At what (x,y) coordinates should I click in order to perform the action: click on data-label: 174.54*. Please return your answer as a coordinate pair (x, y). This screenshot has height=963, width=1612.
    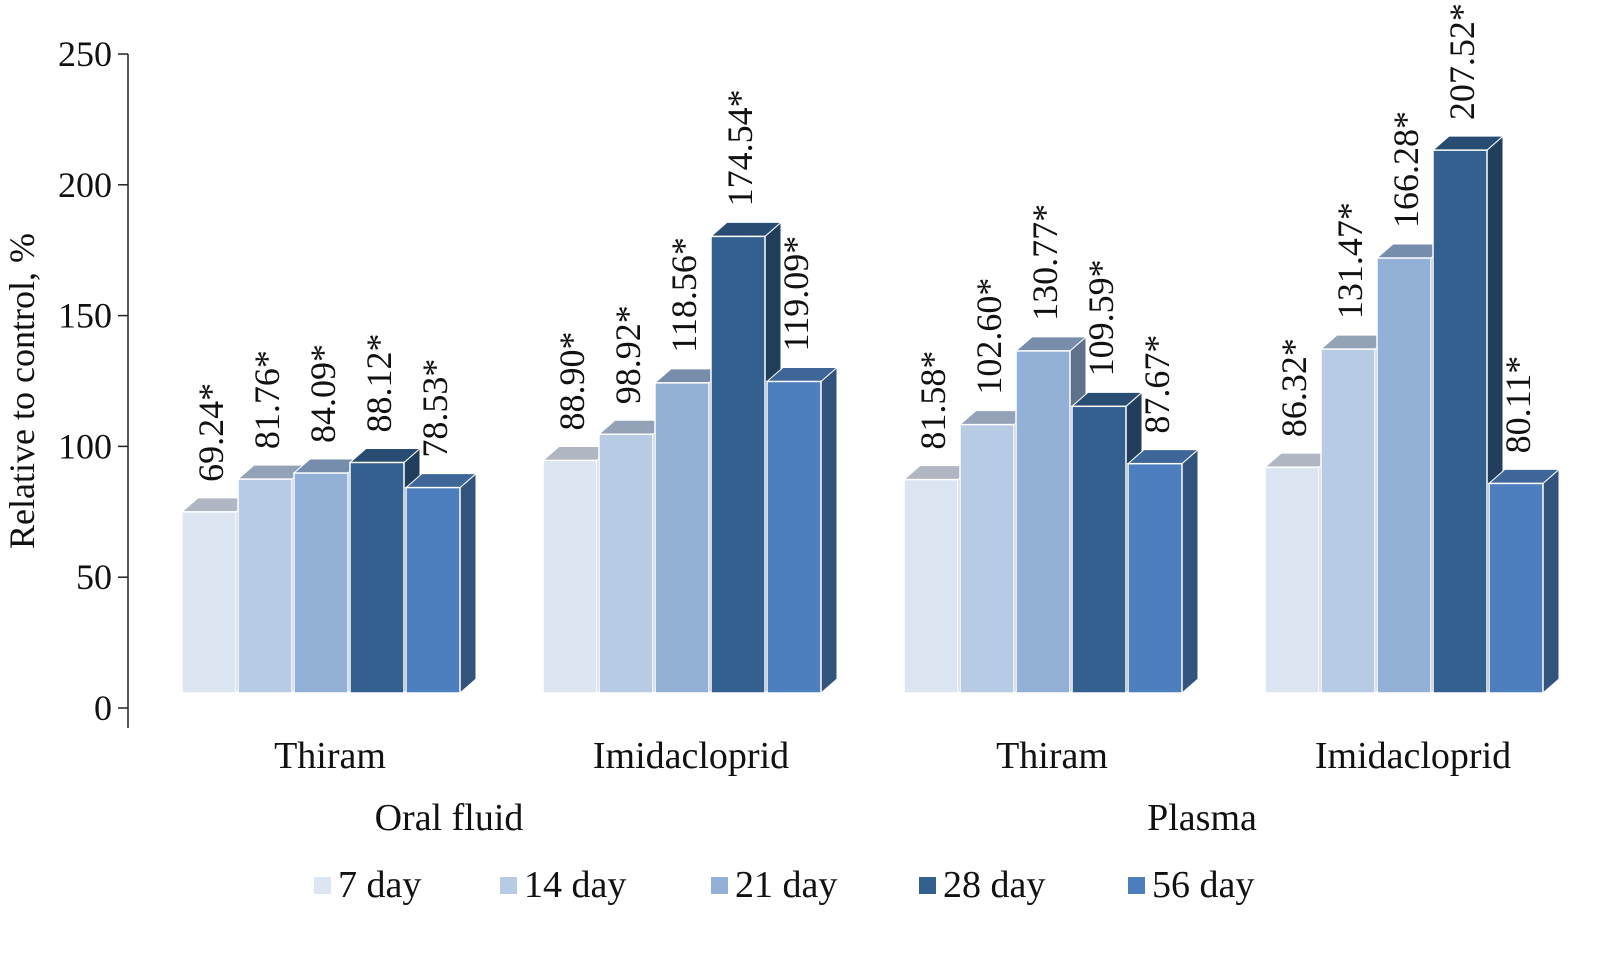
    Looking at the image, I should click on (740, 147).